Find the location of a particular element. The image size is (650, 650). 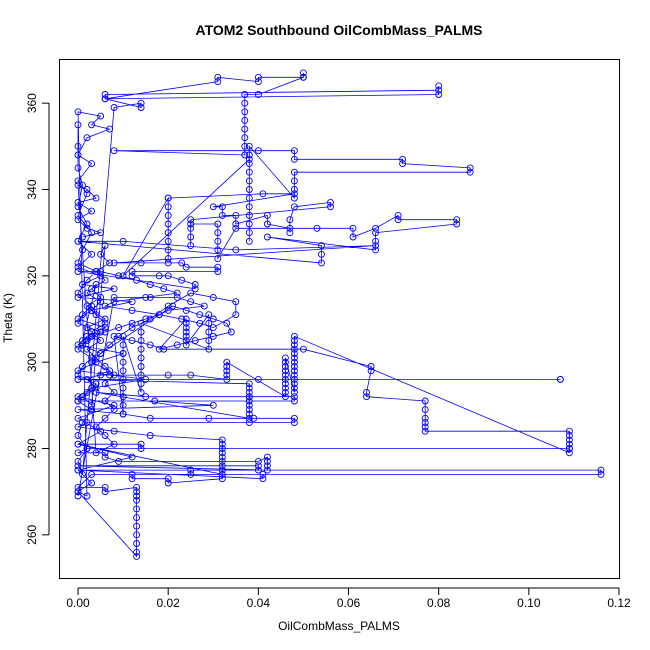

x-axis-label: OilCombMass_PALMS is located at coordinates (339, 626).